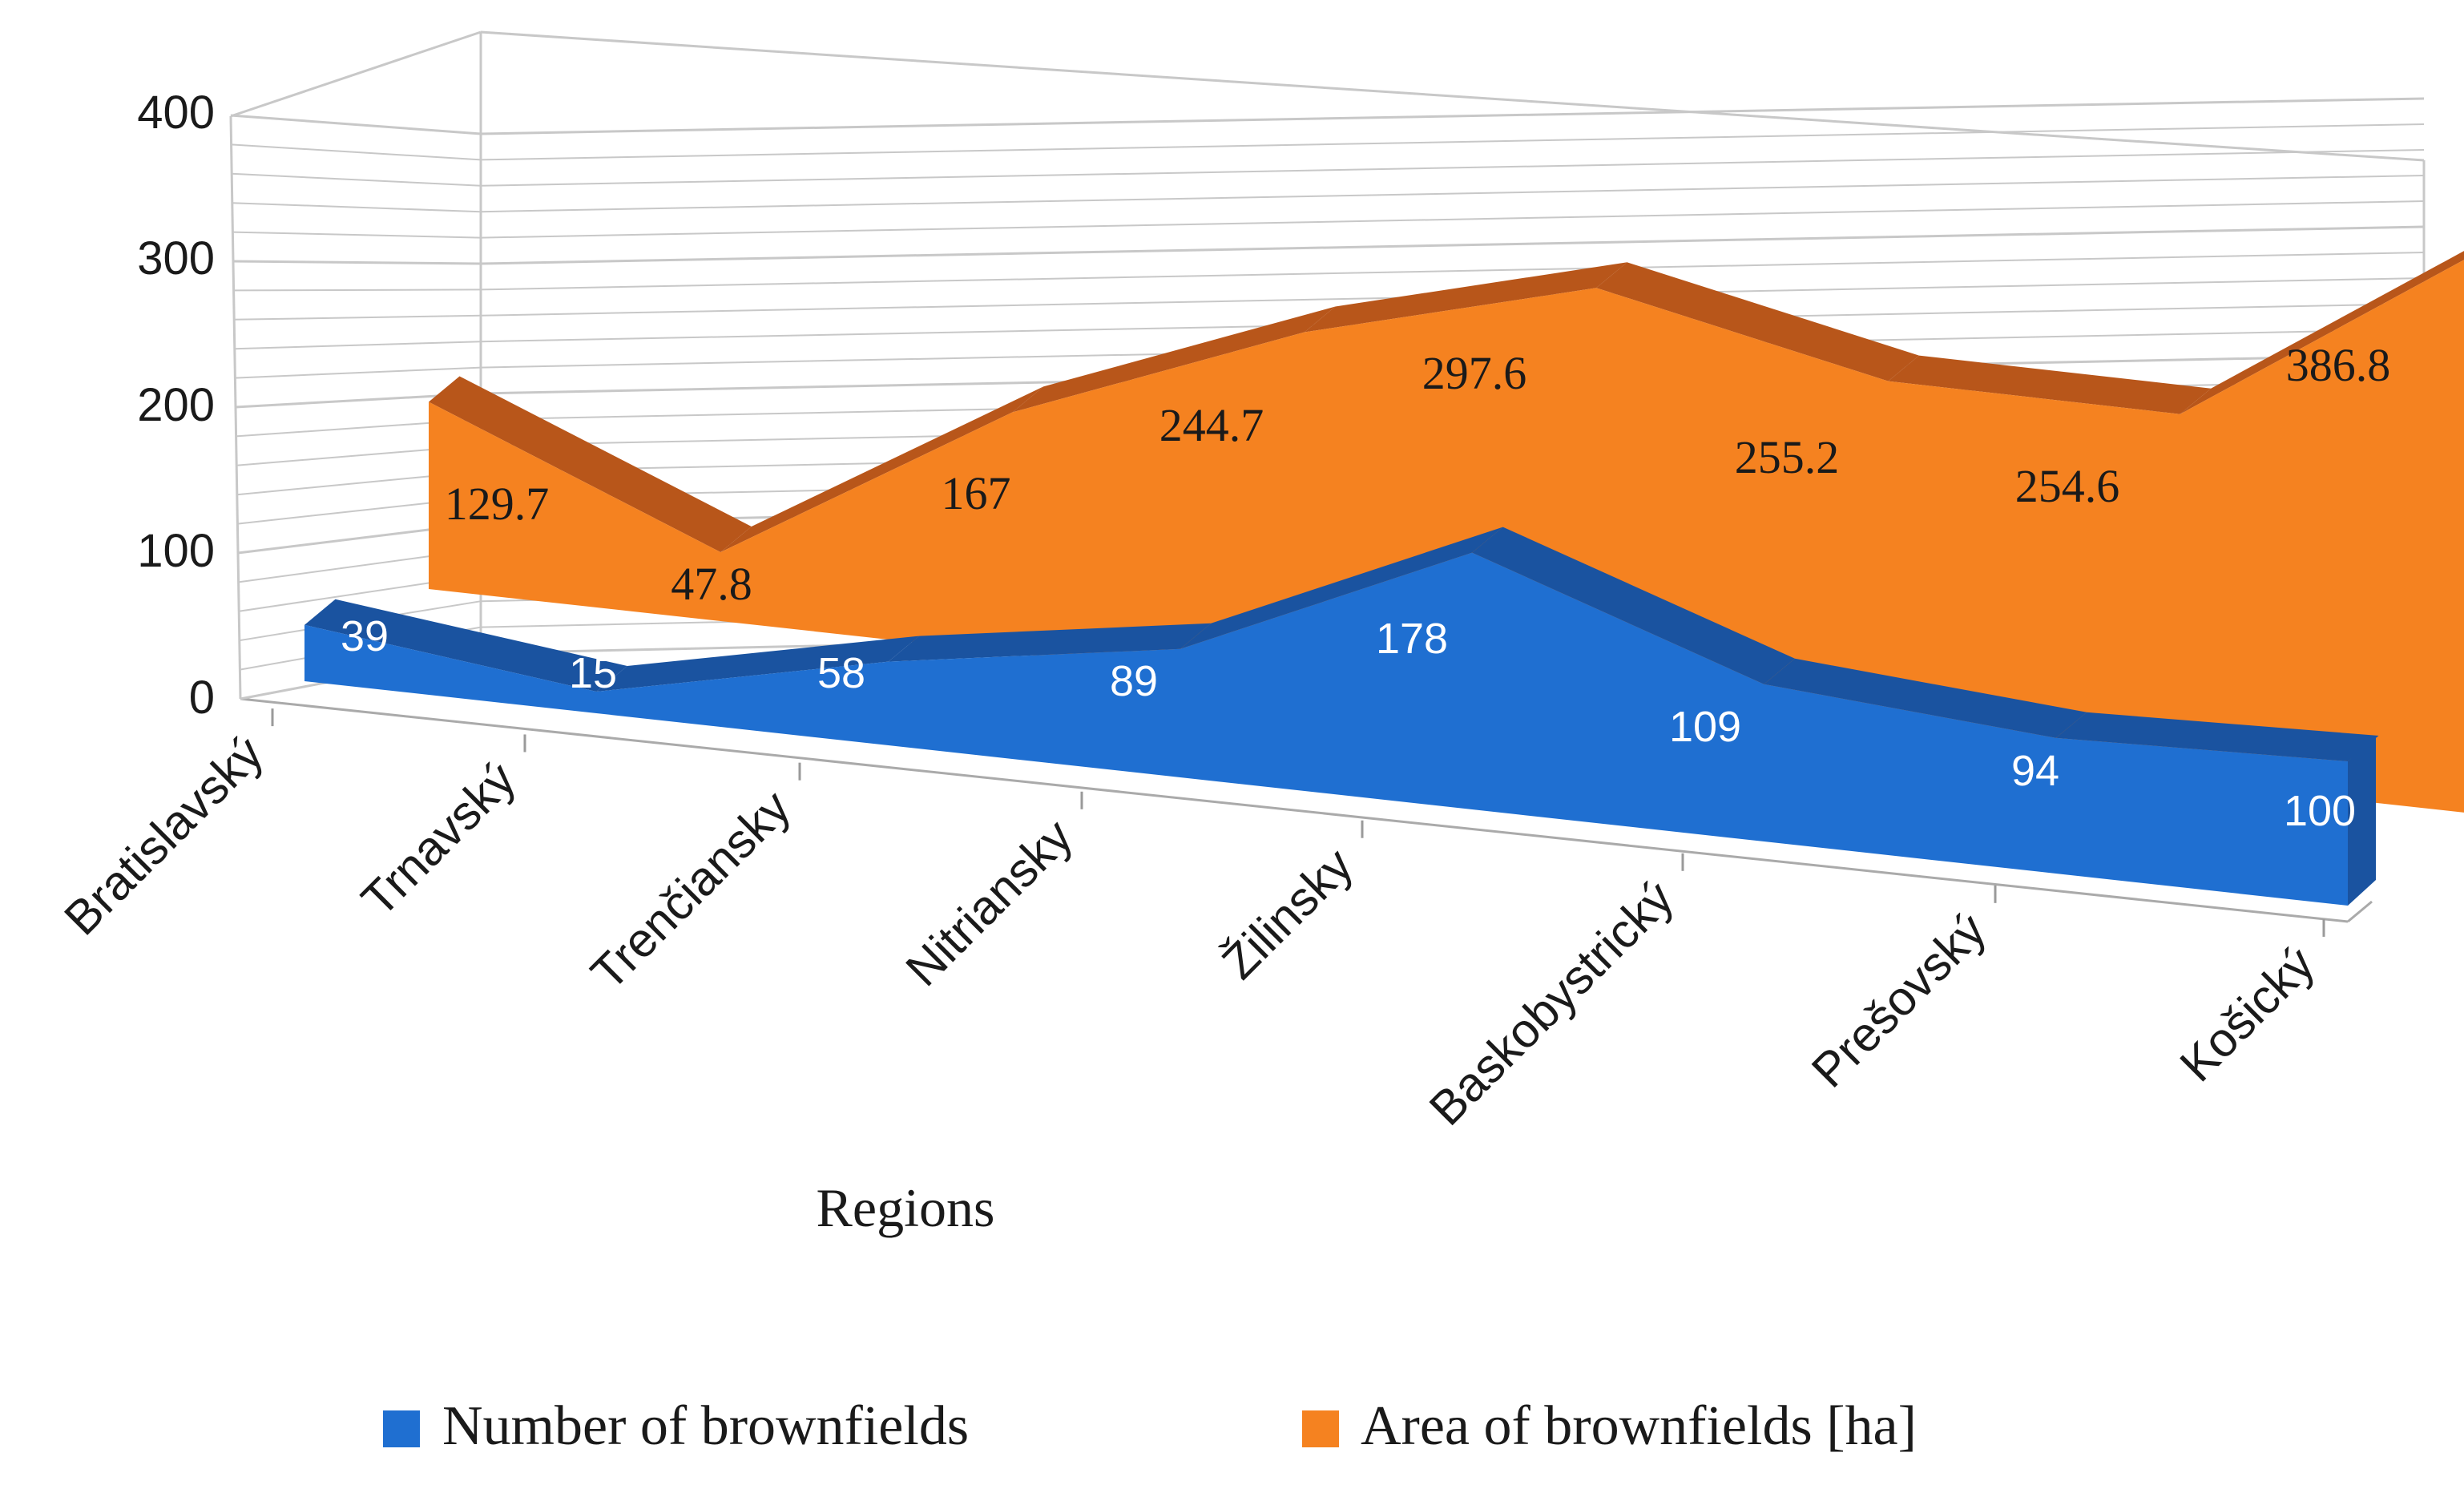 The image size is (2464, 1485). I want to click on wall-edge-top-left, so click(356, 74).